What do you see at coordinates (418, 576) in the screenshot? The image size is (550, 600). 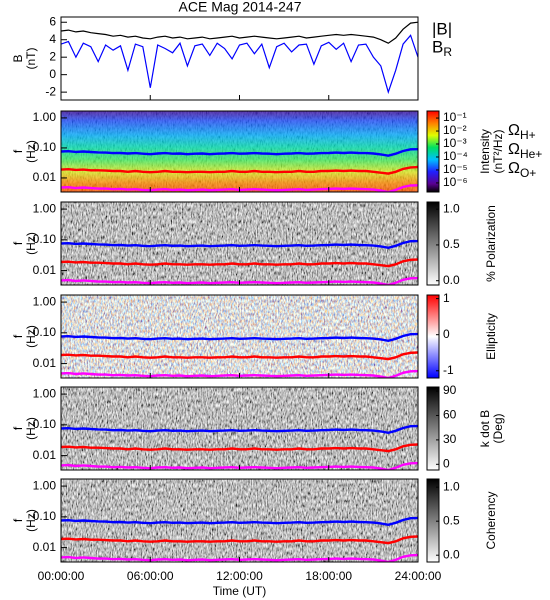 I see `x-tick-label: 24:00:00` at bounding box center [418, 576].